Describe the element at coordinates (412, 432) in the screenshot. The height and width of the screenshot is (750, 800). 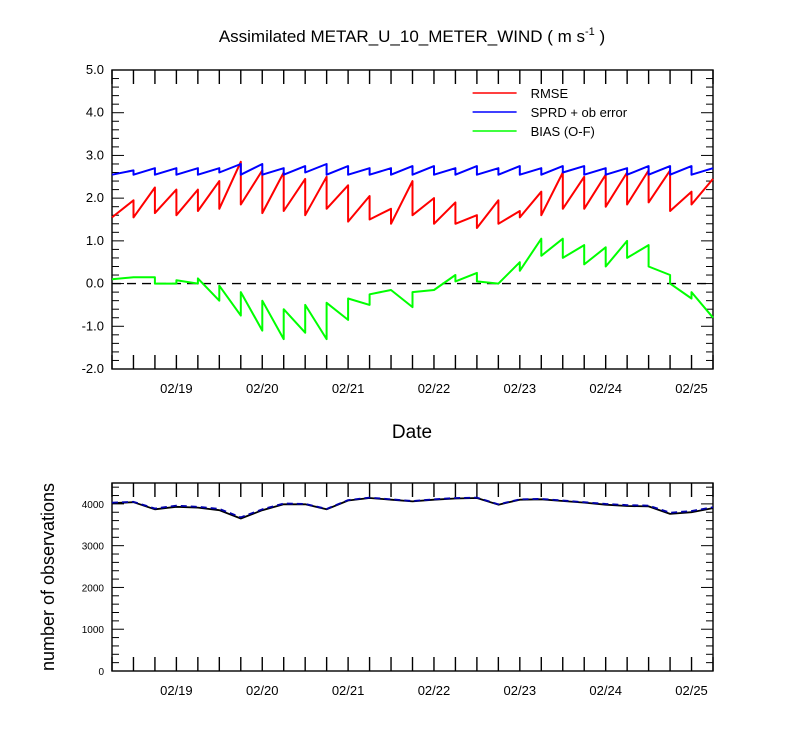
I see `top-x-axis-label: Date` at that location.